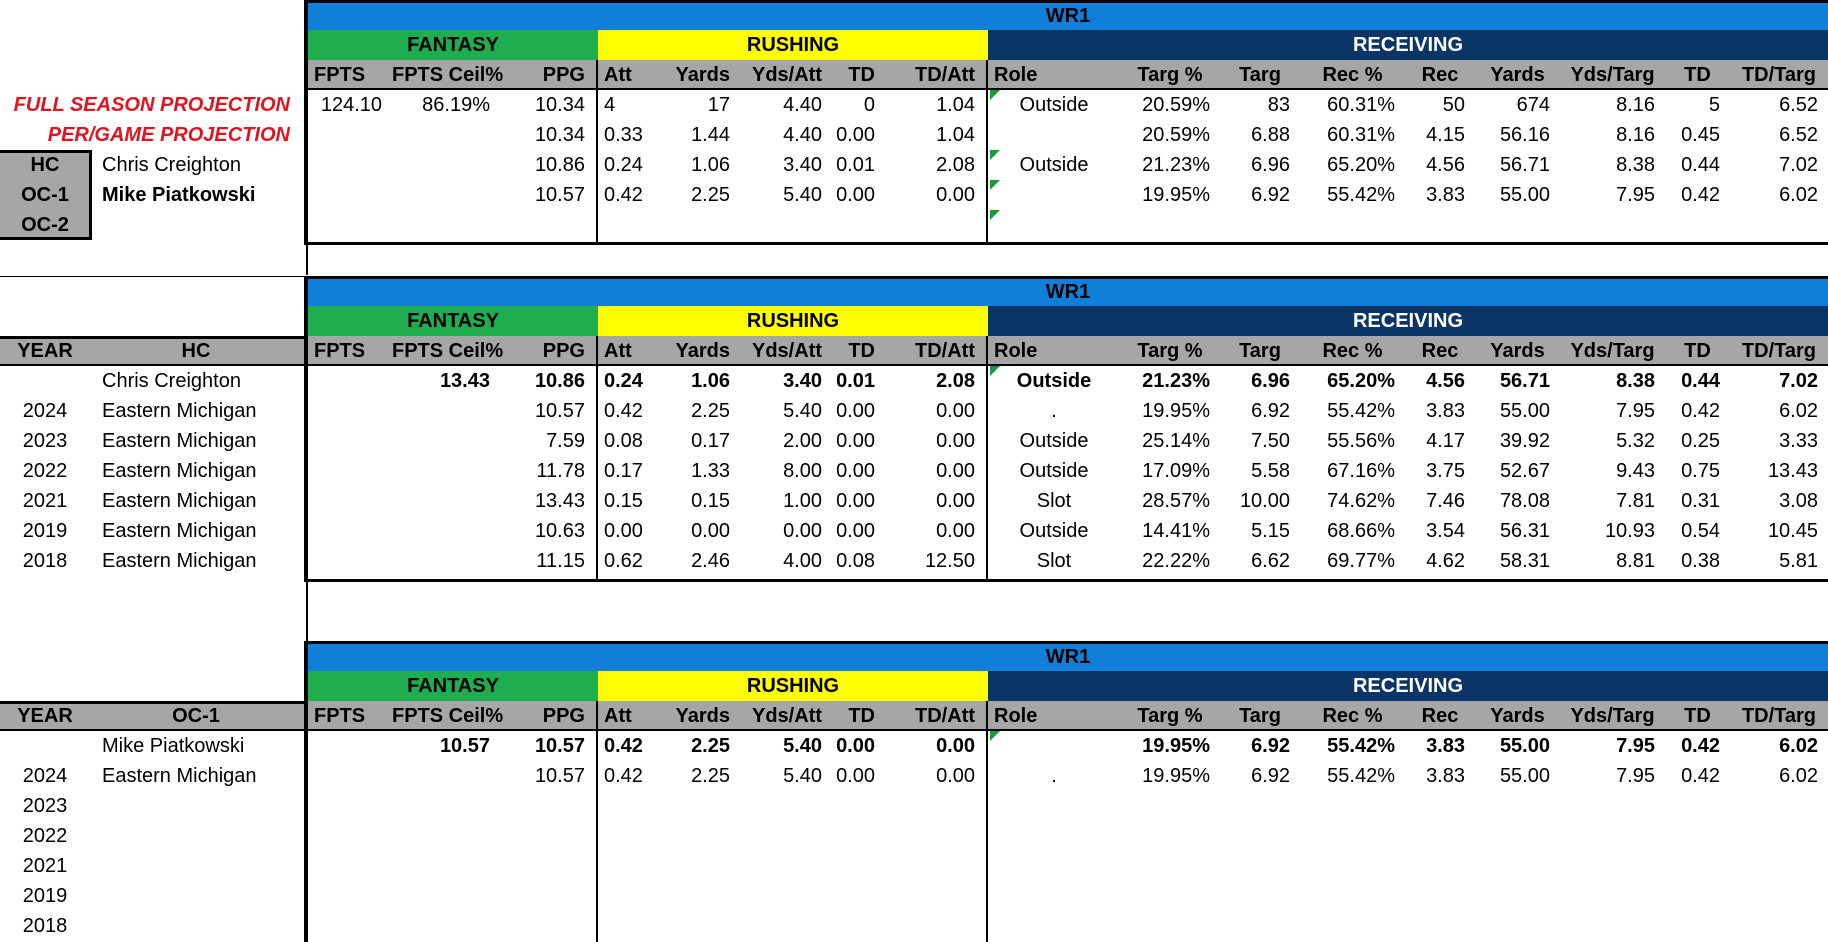 The height and width of the screenshot is (942, 1828). What do you see at coordinates (623, 501) in the screenshot?
I see `data-cell: 0.15` at bounding box center [623, 501].